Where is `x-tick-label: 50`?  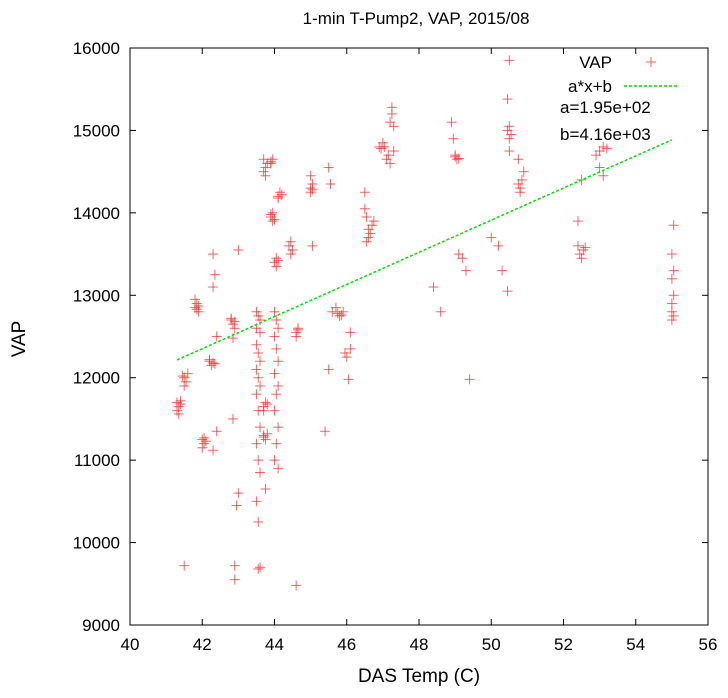
x-tick-label: 50 is located at coordinates (491, 644).